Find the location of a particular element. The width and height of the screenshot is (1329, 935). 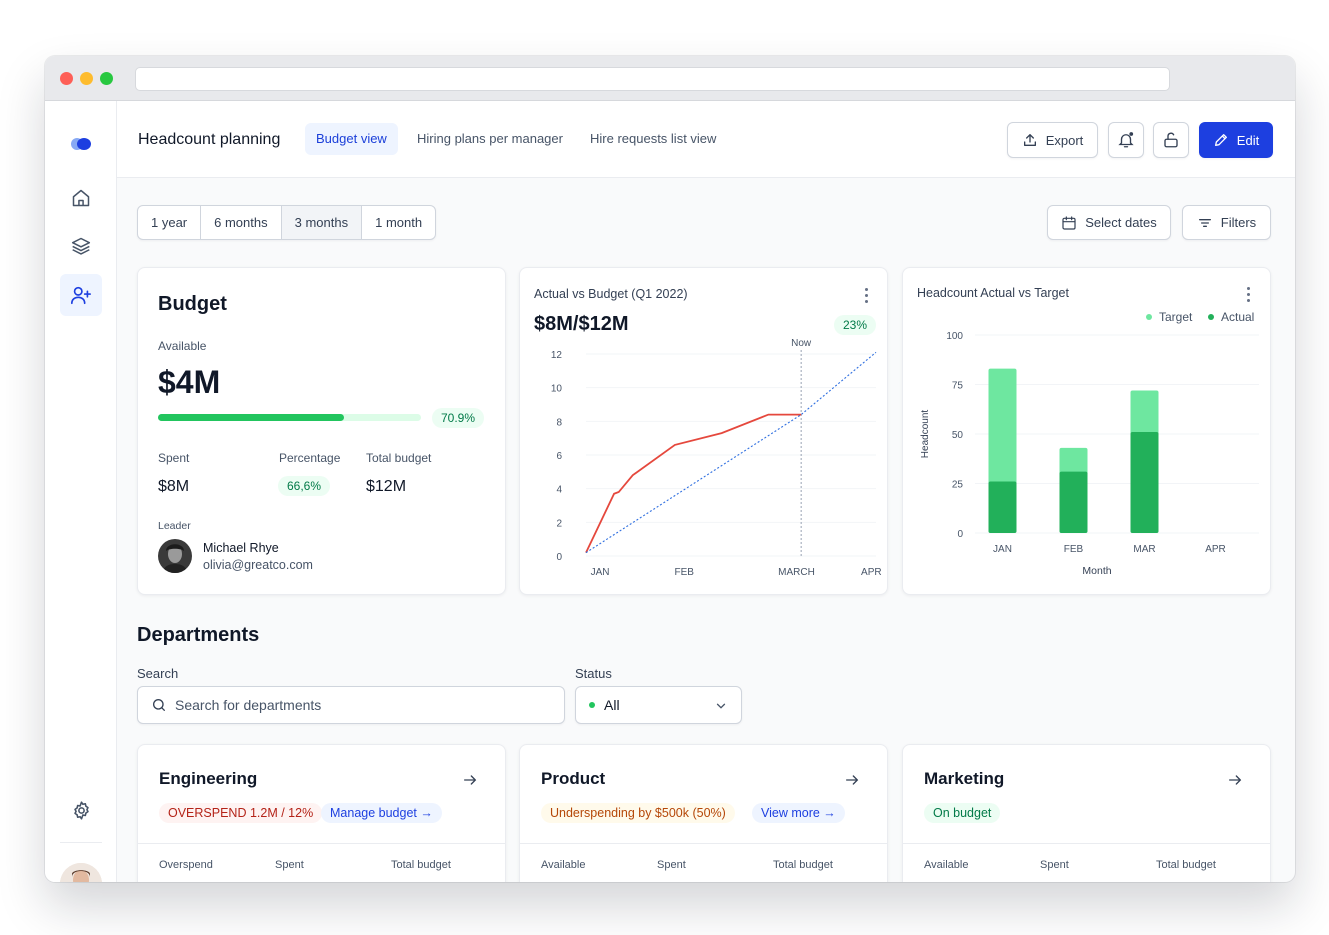

column-header: Overspend is located at coordinates (186, 865).